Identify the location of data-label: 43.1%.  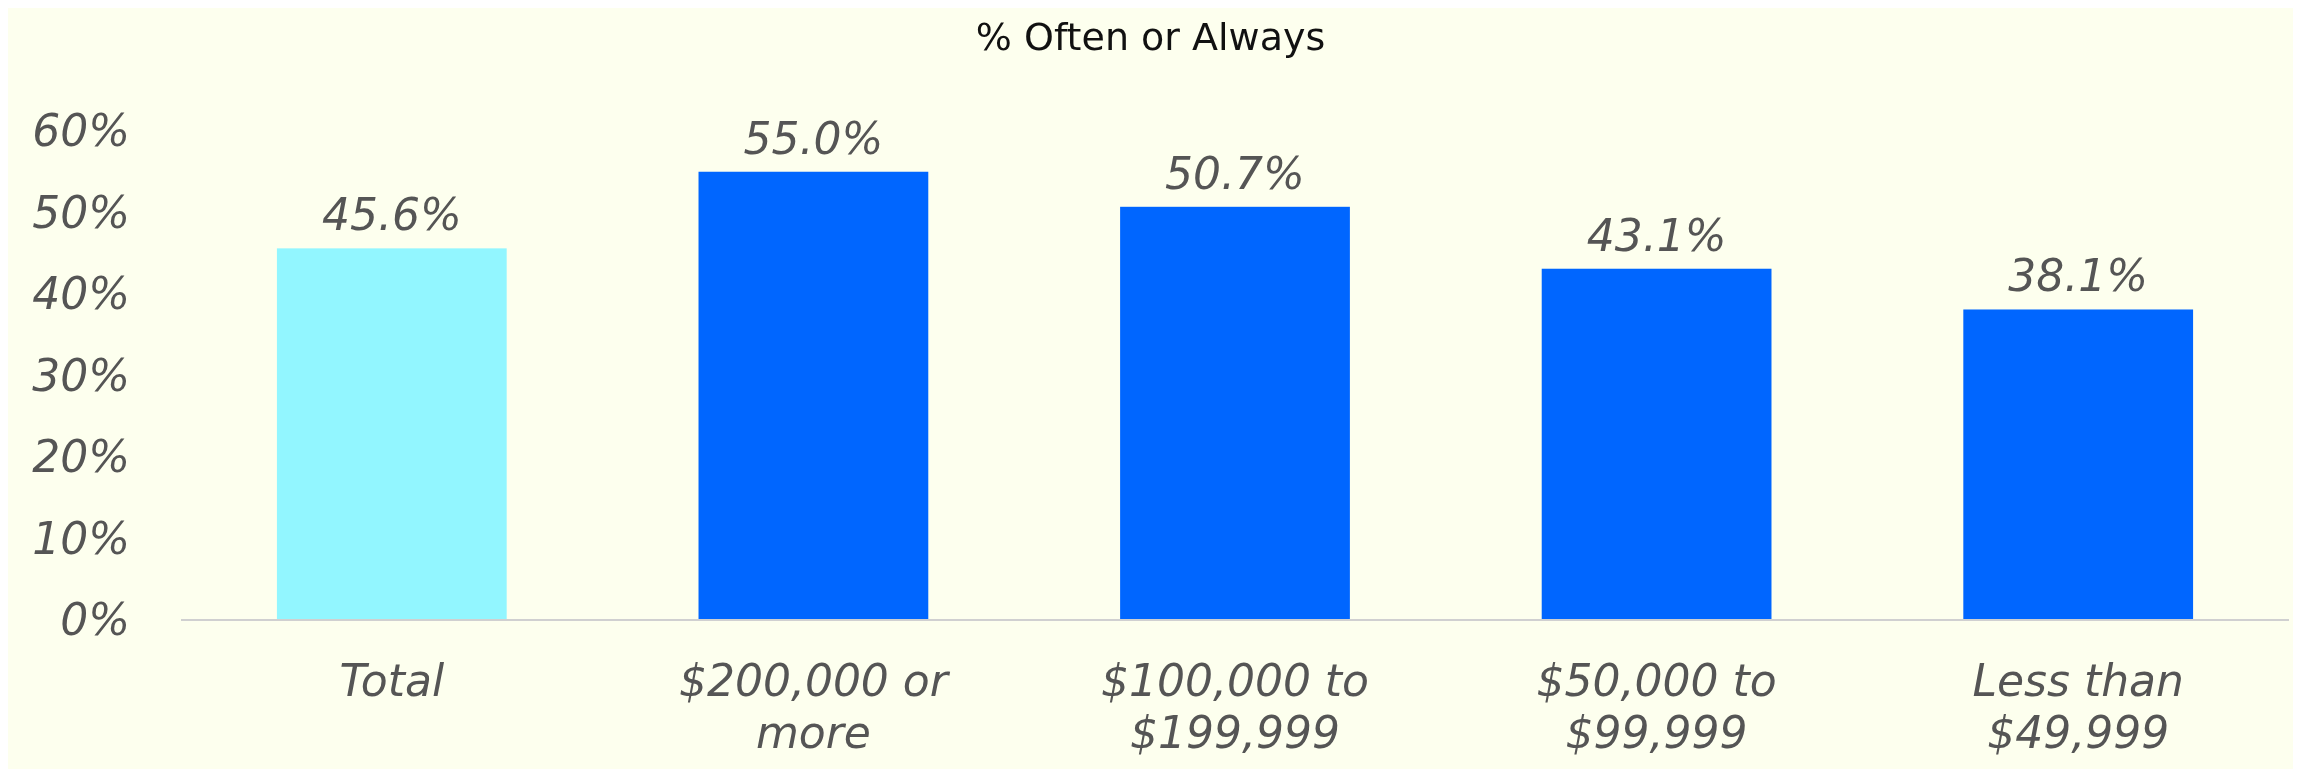
(1656, 235).